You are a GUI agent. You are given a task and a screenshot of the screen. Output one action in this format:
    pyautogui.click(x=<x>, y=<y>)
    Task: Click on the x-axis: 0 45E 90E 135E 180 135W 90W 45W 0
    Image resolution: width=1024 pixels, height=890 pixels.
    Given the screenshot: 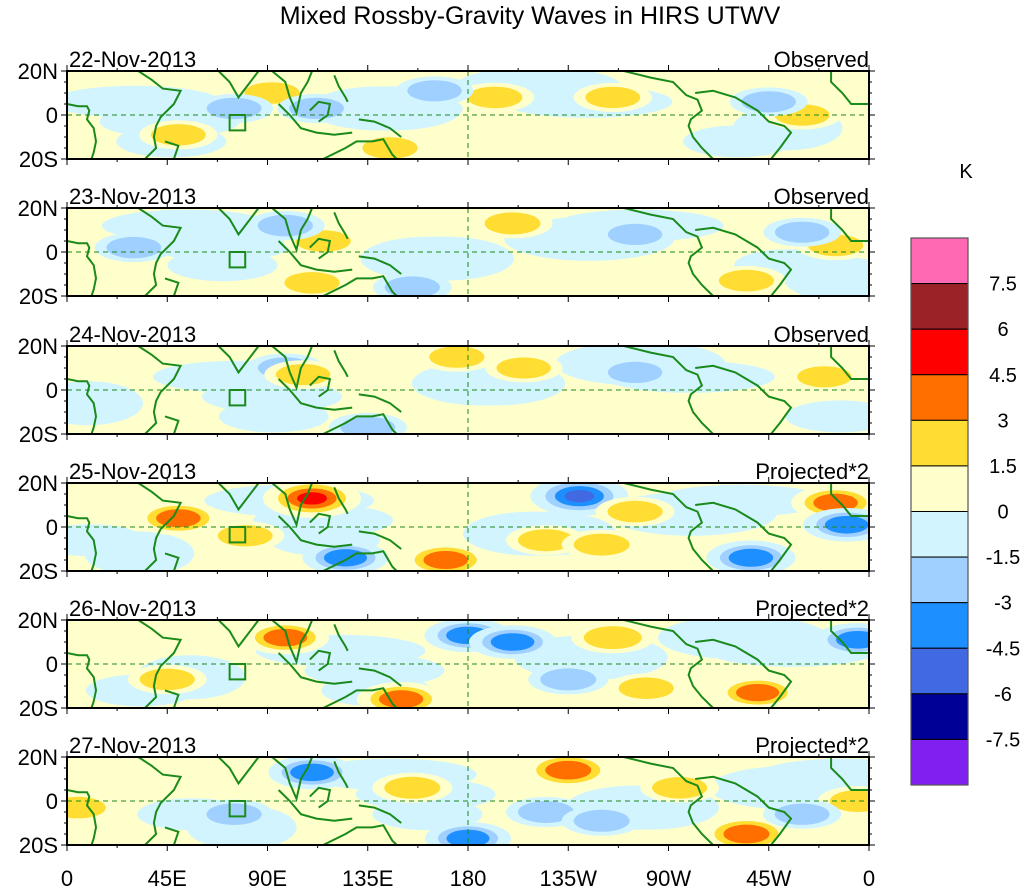 What is the action you would take?
    pyautogui.click(x=468, y=878)
    